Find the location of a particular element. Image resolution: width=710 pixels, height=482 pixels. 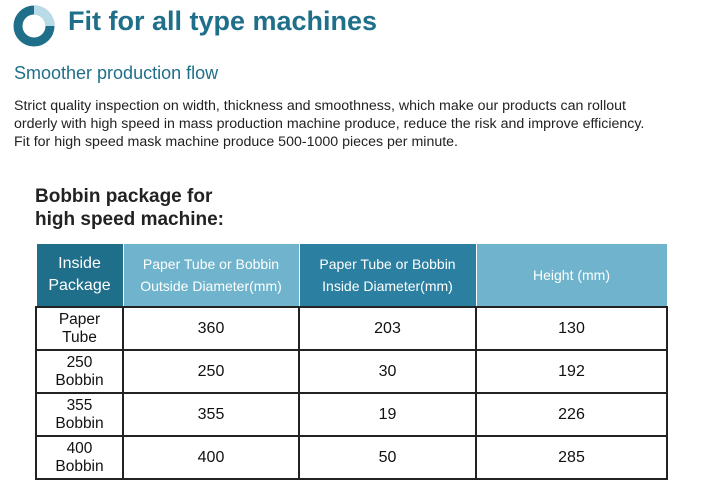

row-label-cell: 250 Bobbin is located at coordinates (79, 371).